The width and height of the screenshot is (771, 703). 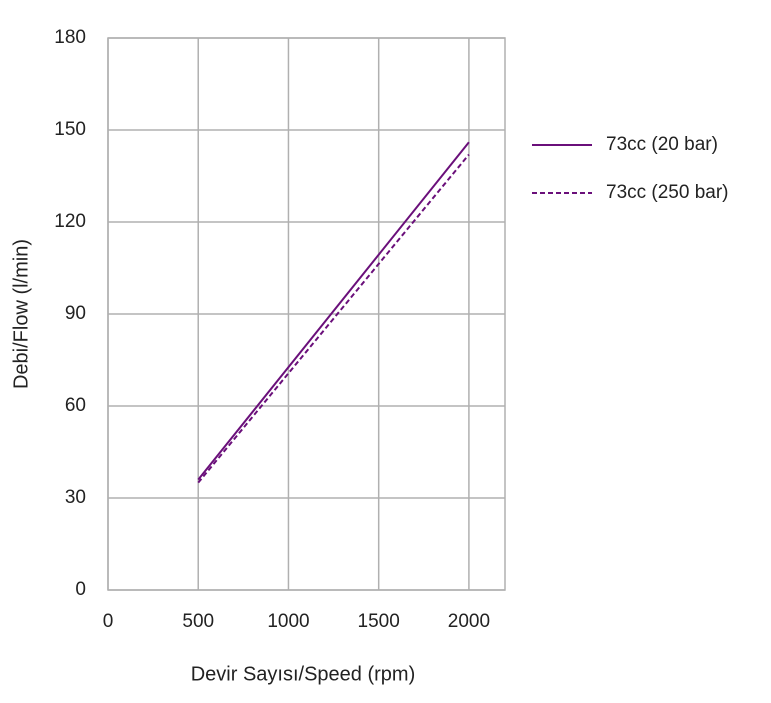 I want to click on y-tick-label: 150, so click(x=70, y=129).